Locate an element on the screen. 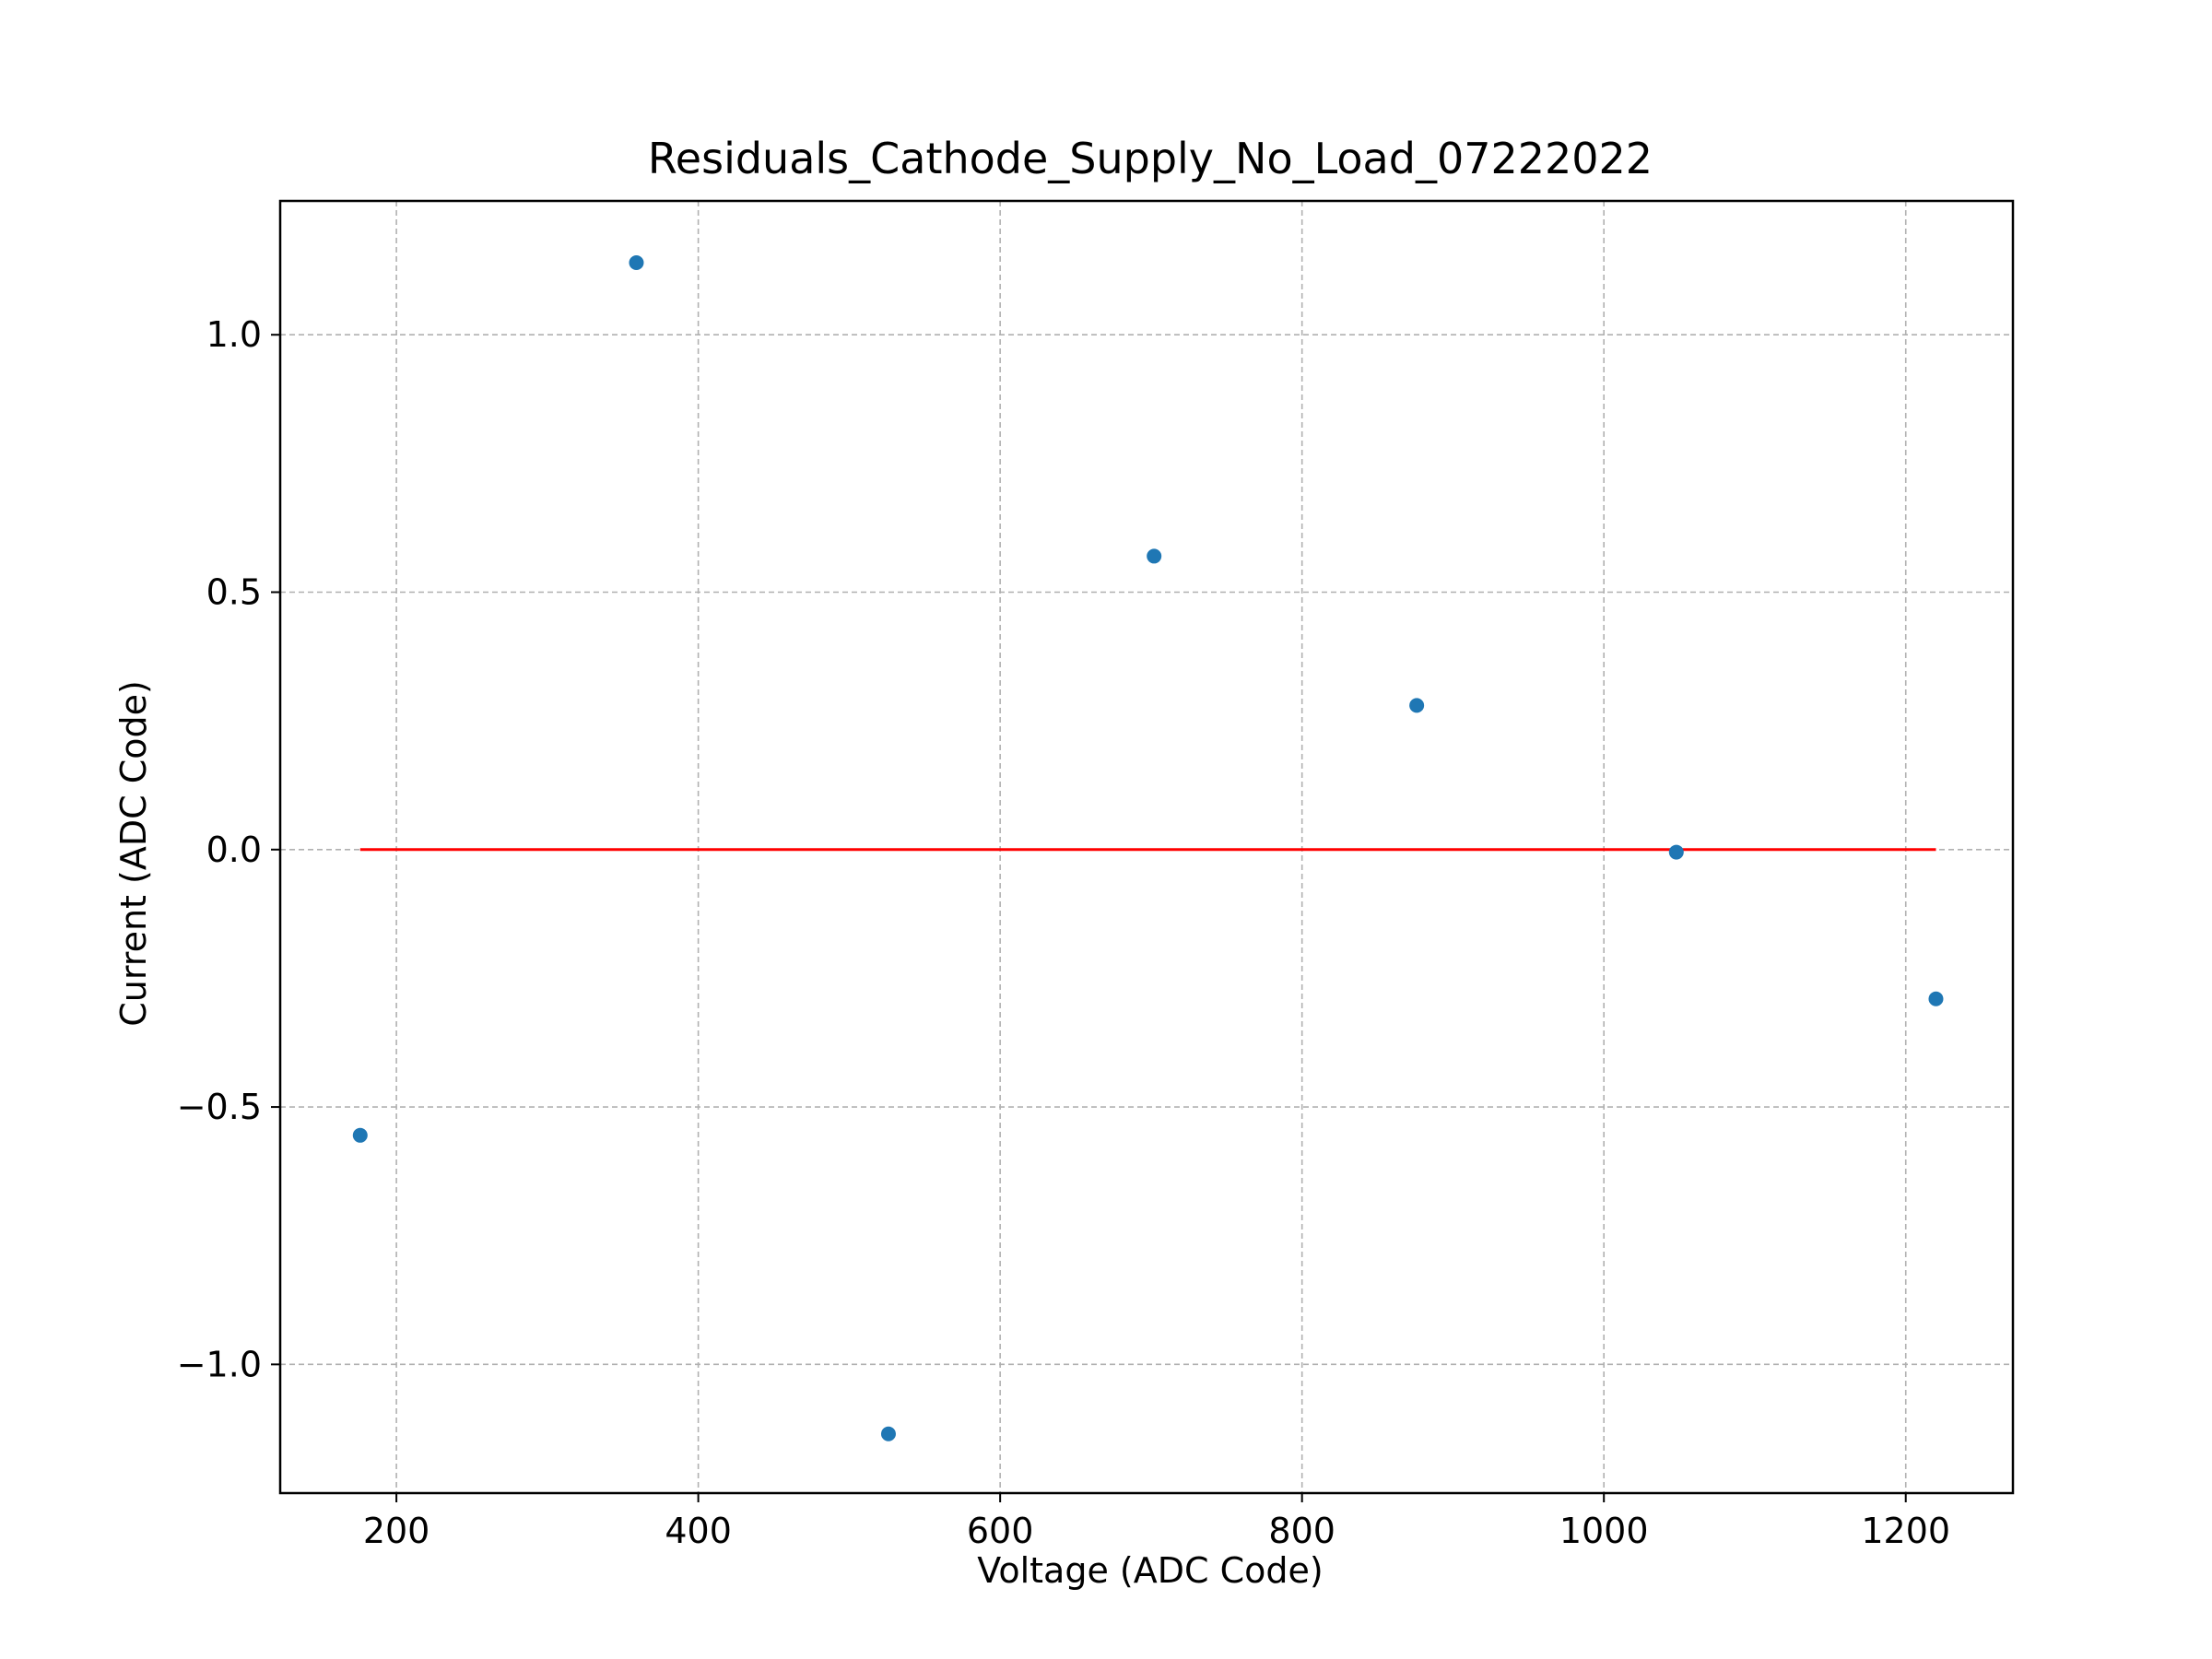 The width and height of the screenshot is (2212, 1659). x-tick-label: 400 is located at coordinates (698, 1531).